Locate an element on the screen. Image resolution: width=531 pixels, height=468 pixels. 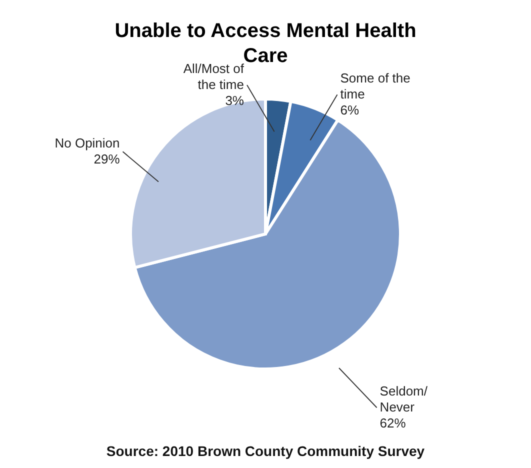
data-label: 62% is located at coordinates (393, 423).